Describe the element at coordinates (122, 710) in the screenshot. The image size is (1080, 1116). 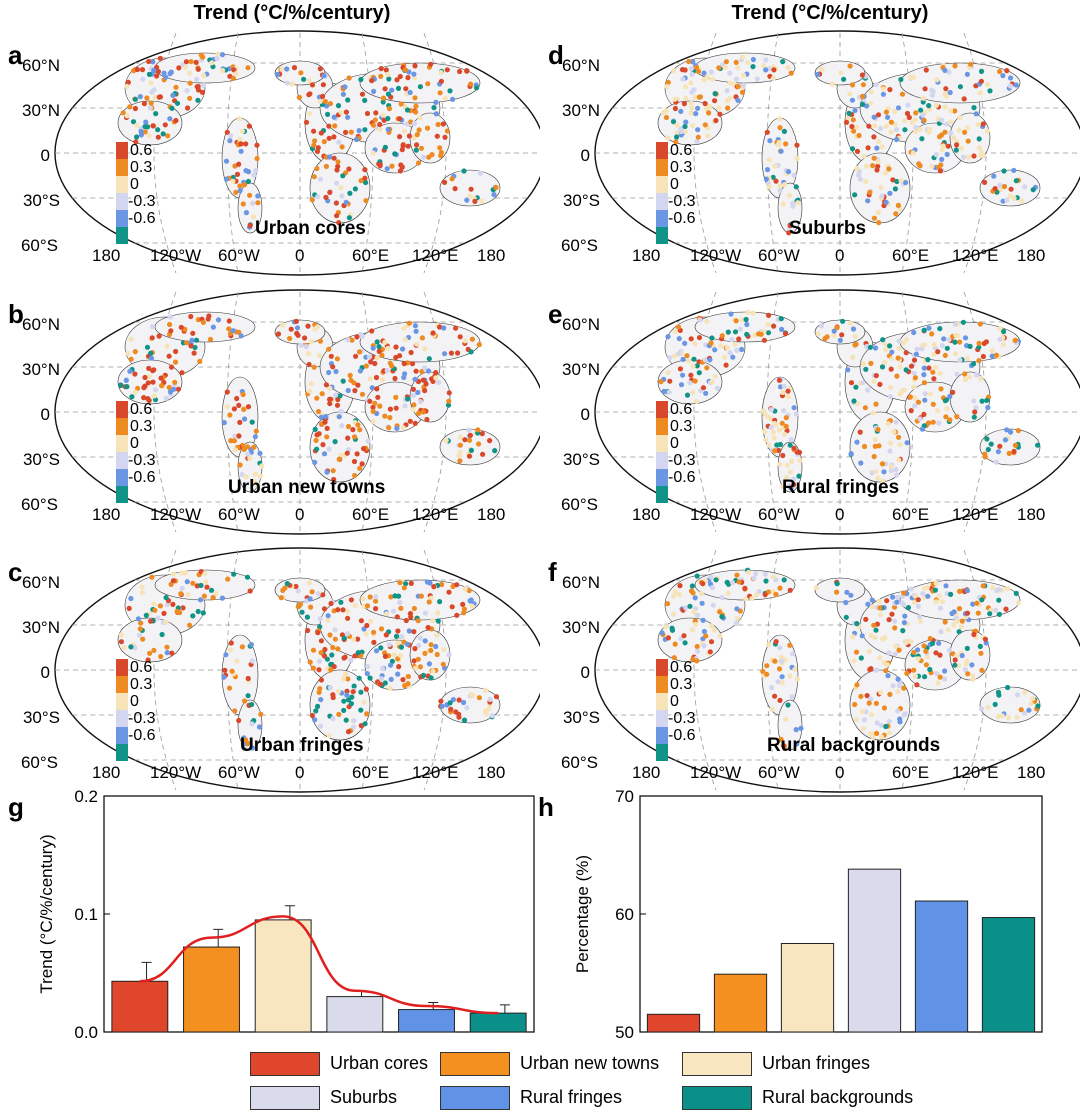
I see `colorbar` at that location.